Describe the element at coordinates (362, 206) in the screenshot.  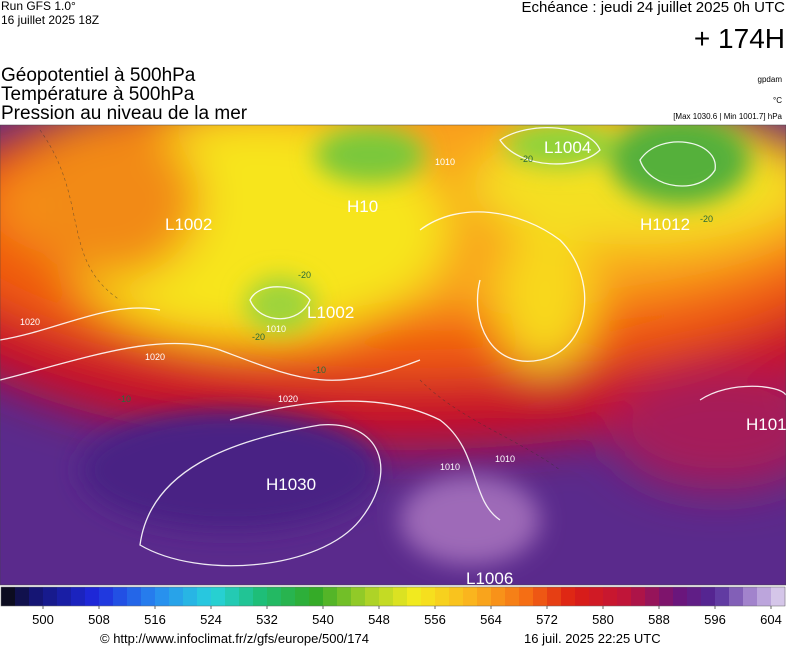
I see `pressure-center: H10` at that location.